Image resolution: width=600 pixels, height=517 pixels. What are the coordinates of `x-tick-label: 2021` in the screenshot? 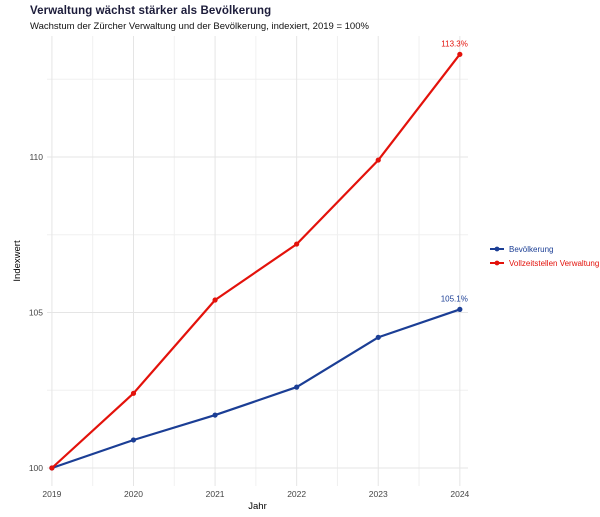 It's located at (215, 494).